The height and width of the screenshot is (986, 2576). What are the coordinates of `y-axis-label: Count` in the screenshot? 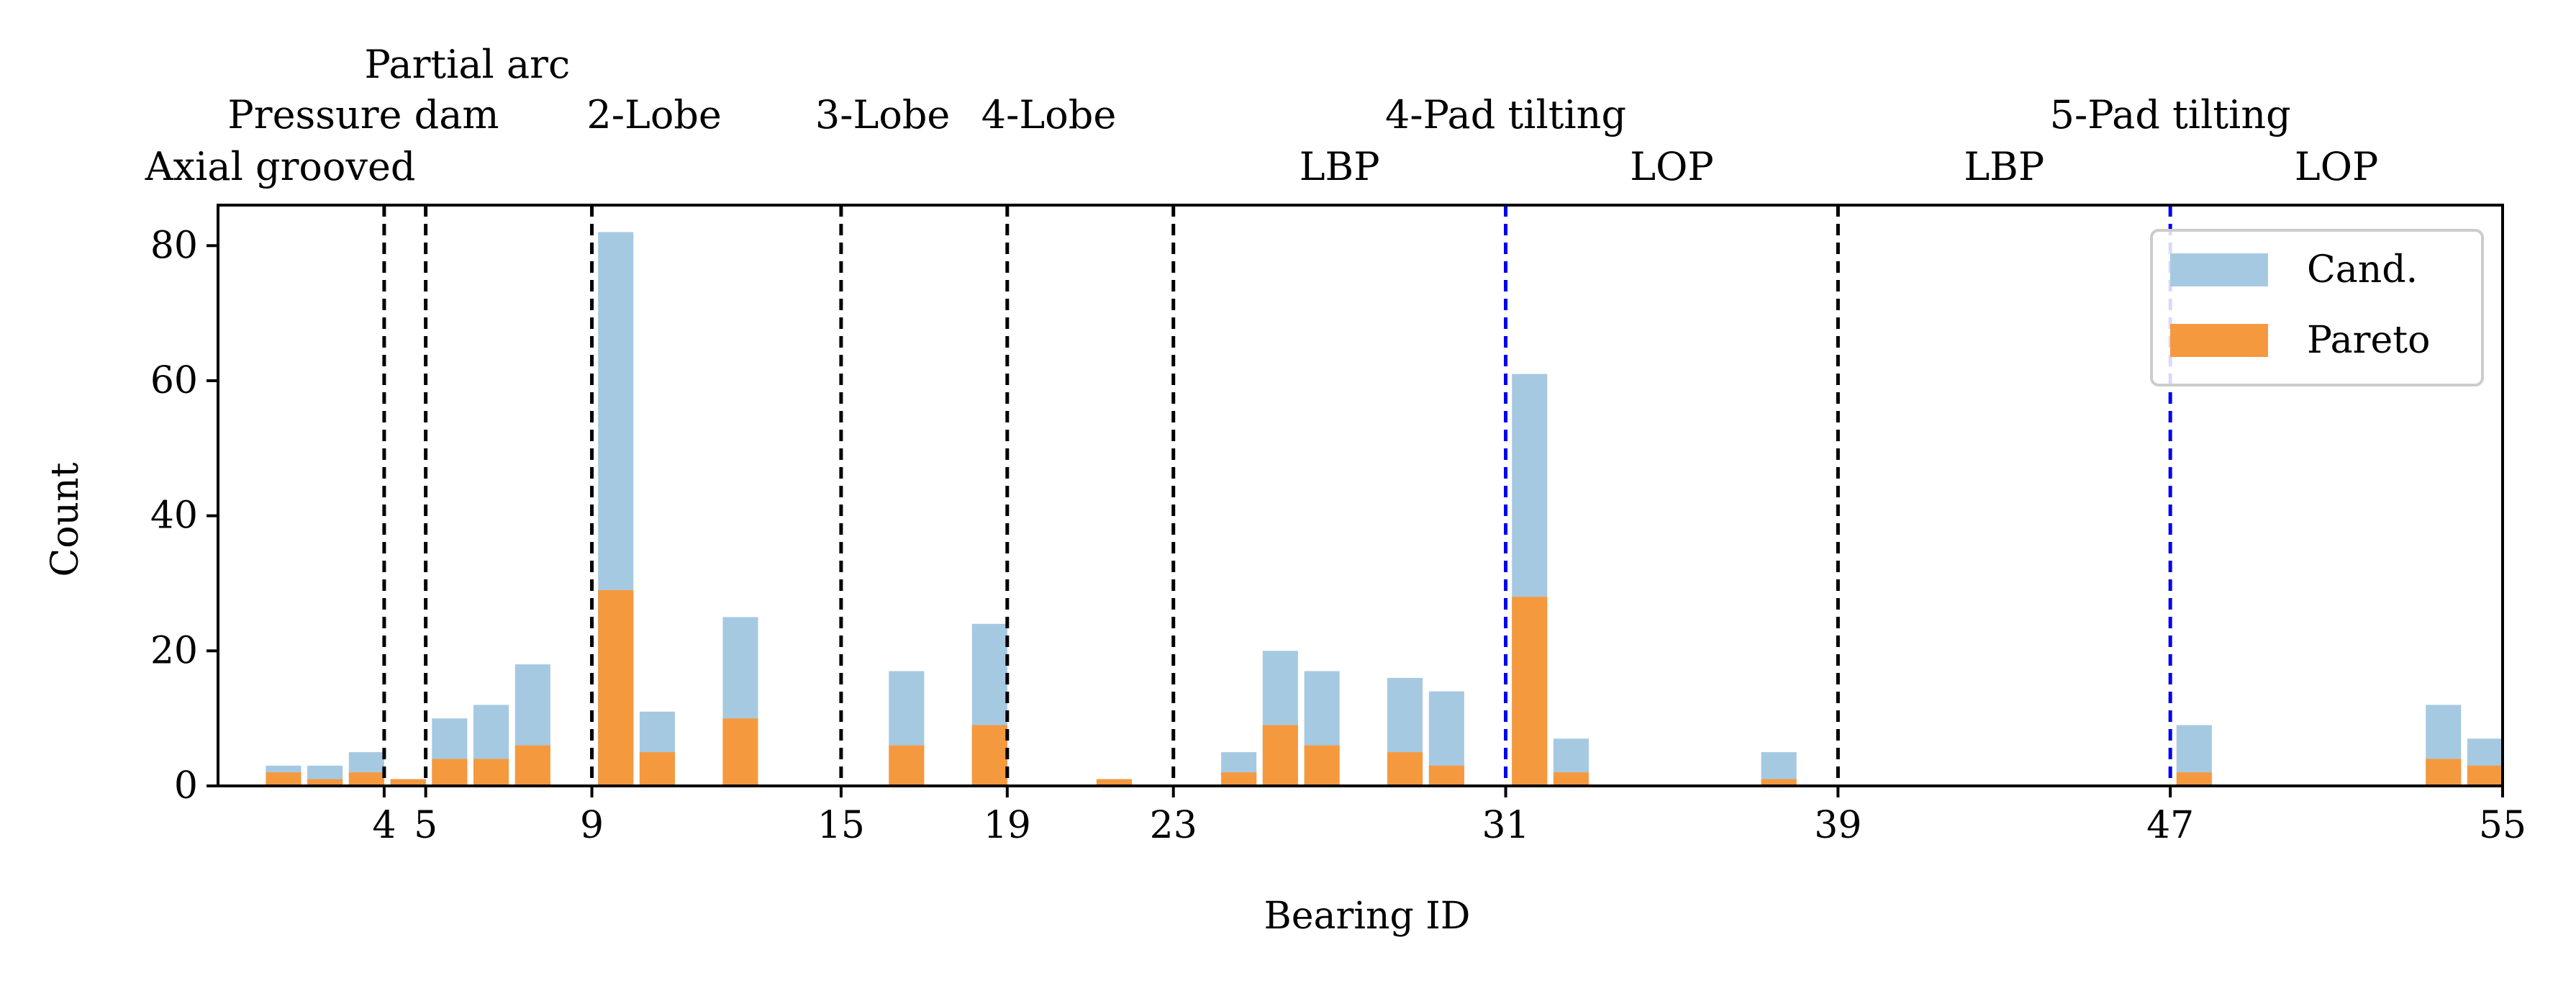 It's located at (65, 519).